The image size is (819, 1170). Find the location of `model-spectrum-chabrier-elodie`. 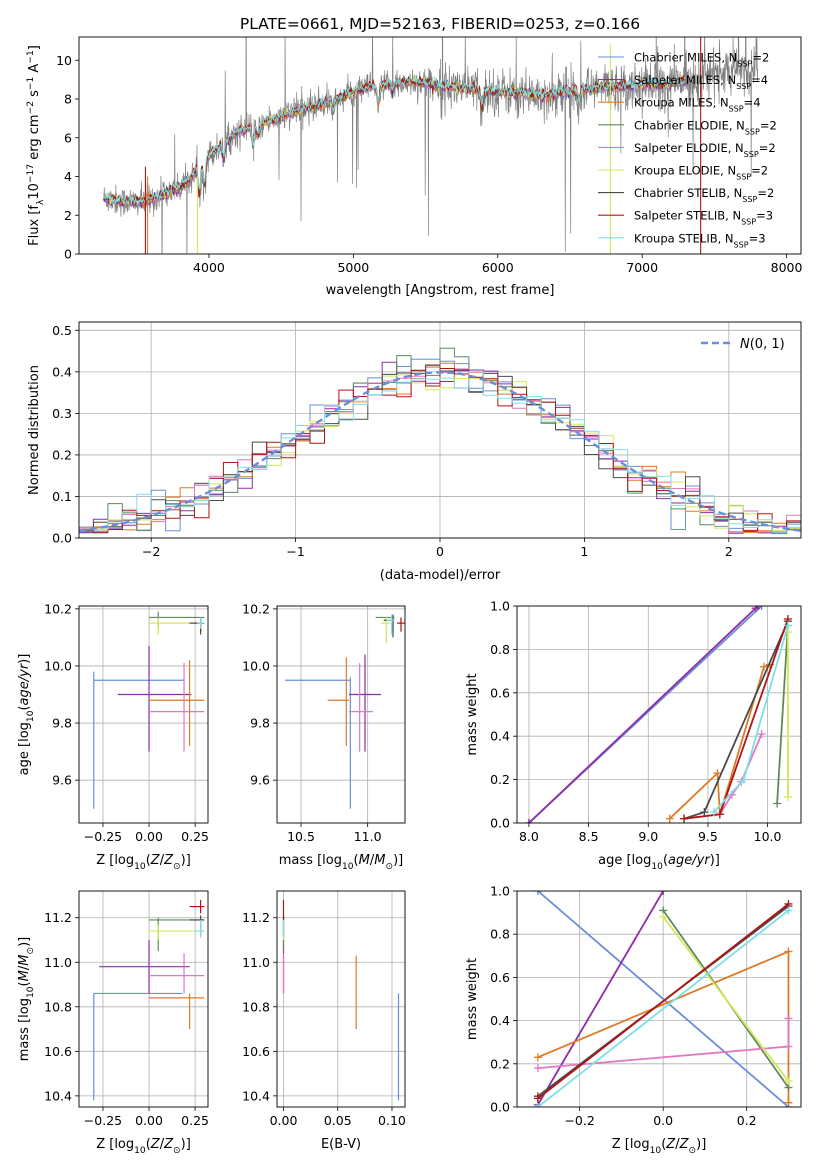

model-spectrum-chabrier-elodie is located at coordinates (394, 142).